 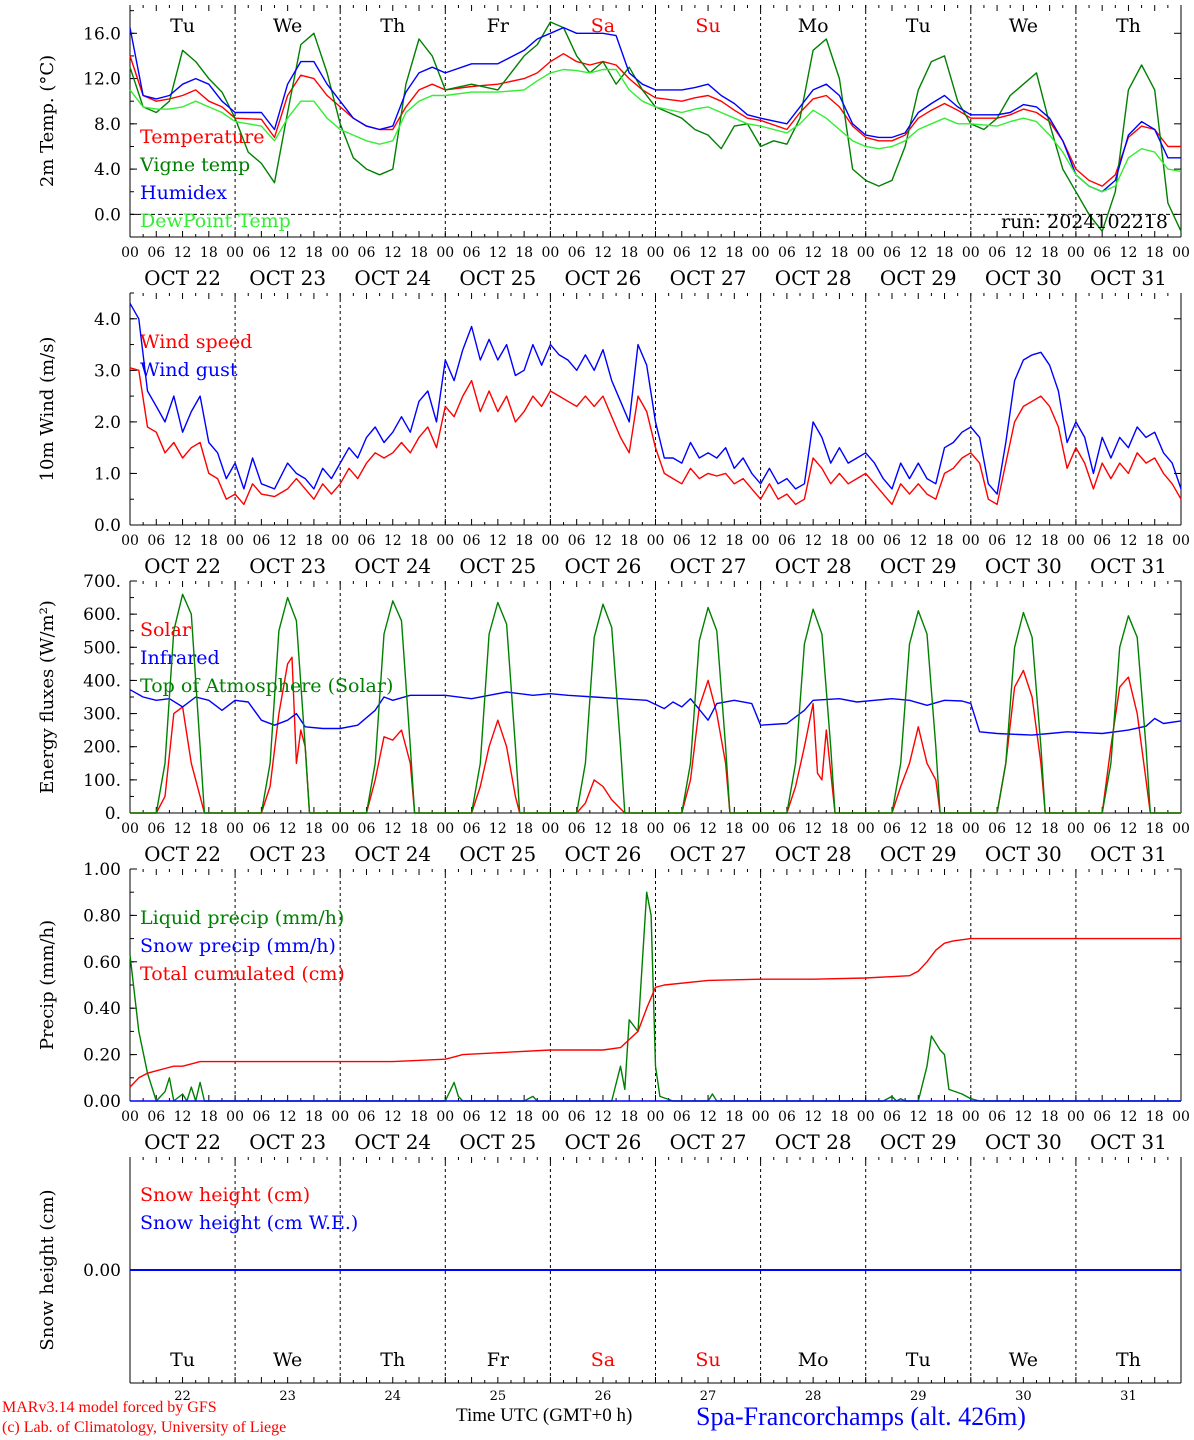 What do you see at coordinates (47, 985) in the screenshot?
I see `y-axis-title: Precip (mm/h)` at bounding box center [47, 985].